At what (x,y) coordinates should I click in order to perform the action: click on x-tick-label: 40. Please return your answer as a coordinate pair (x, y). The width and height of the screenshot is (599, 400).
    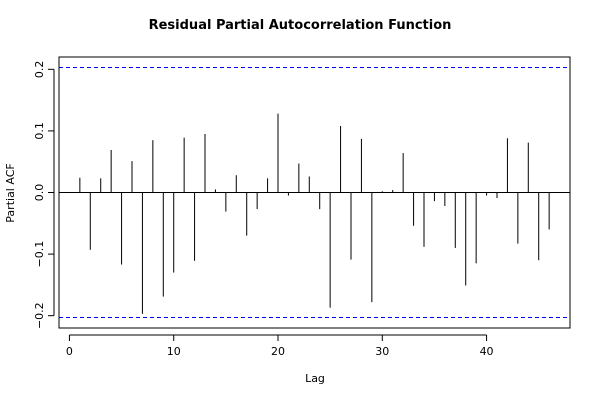
    Looking at the image, I should click on (487, 351).